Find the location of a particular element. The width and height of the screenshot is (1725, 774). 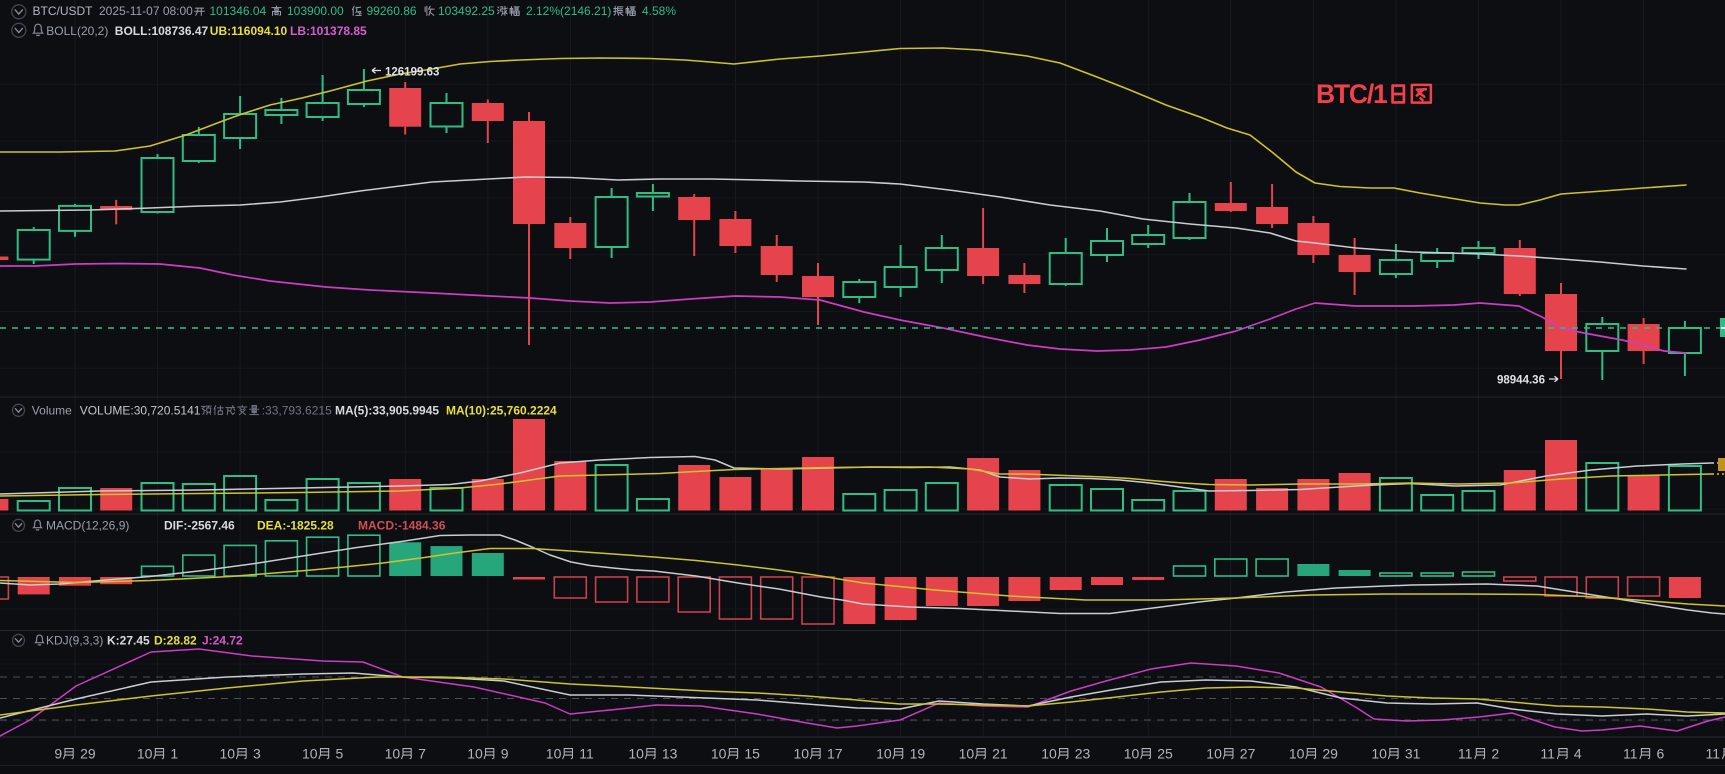

svg-text: BOLL:108736.47 is located at coordinates (162, 31).